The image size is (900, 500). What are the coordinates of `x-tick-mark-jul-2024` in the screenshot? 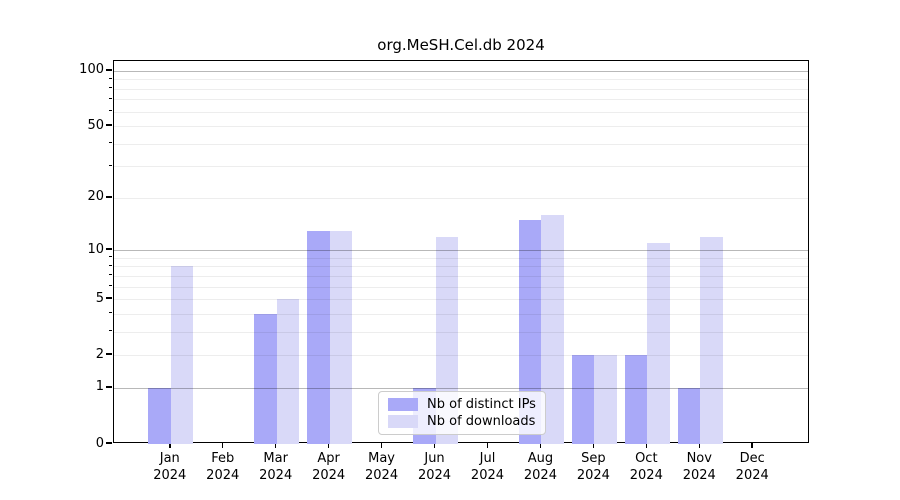 It's located at (487, 445).